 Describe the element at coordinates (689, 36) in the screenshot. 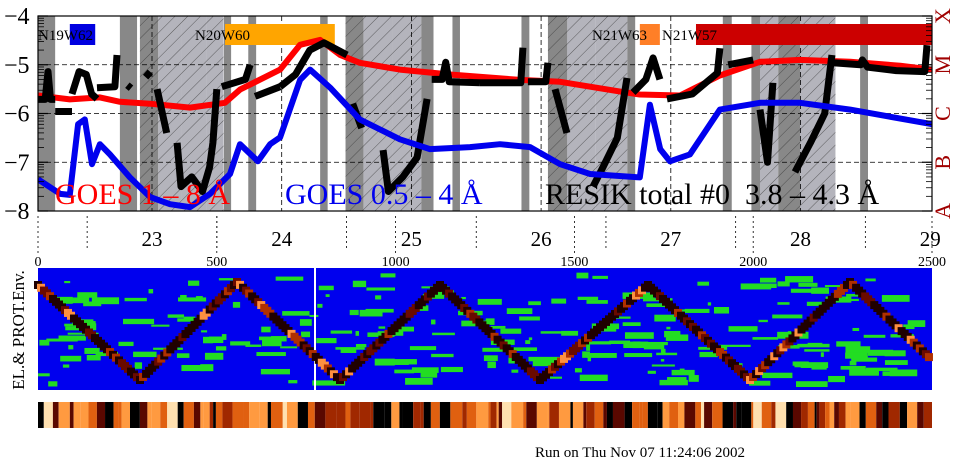

I see `active-region-label: N21W57` at that location.